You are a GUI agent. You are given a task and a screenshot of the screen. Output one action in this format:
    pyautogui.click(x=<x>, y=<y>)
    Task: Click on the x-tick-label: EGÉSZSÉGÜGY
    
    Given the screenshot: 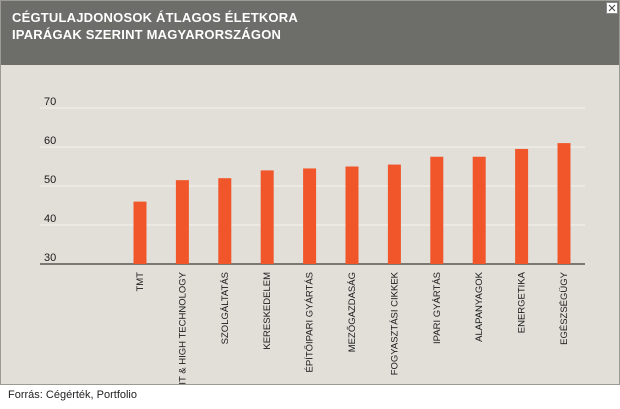 What is the action you would take?
    pyautogui.click(x=564, y=308)
    